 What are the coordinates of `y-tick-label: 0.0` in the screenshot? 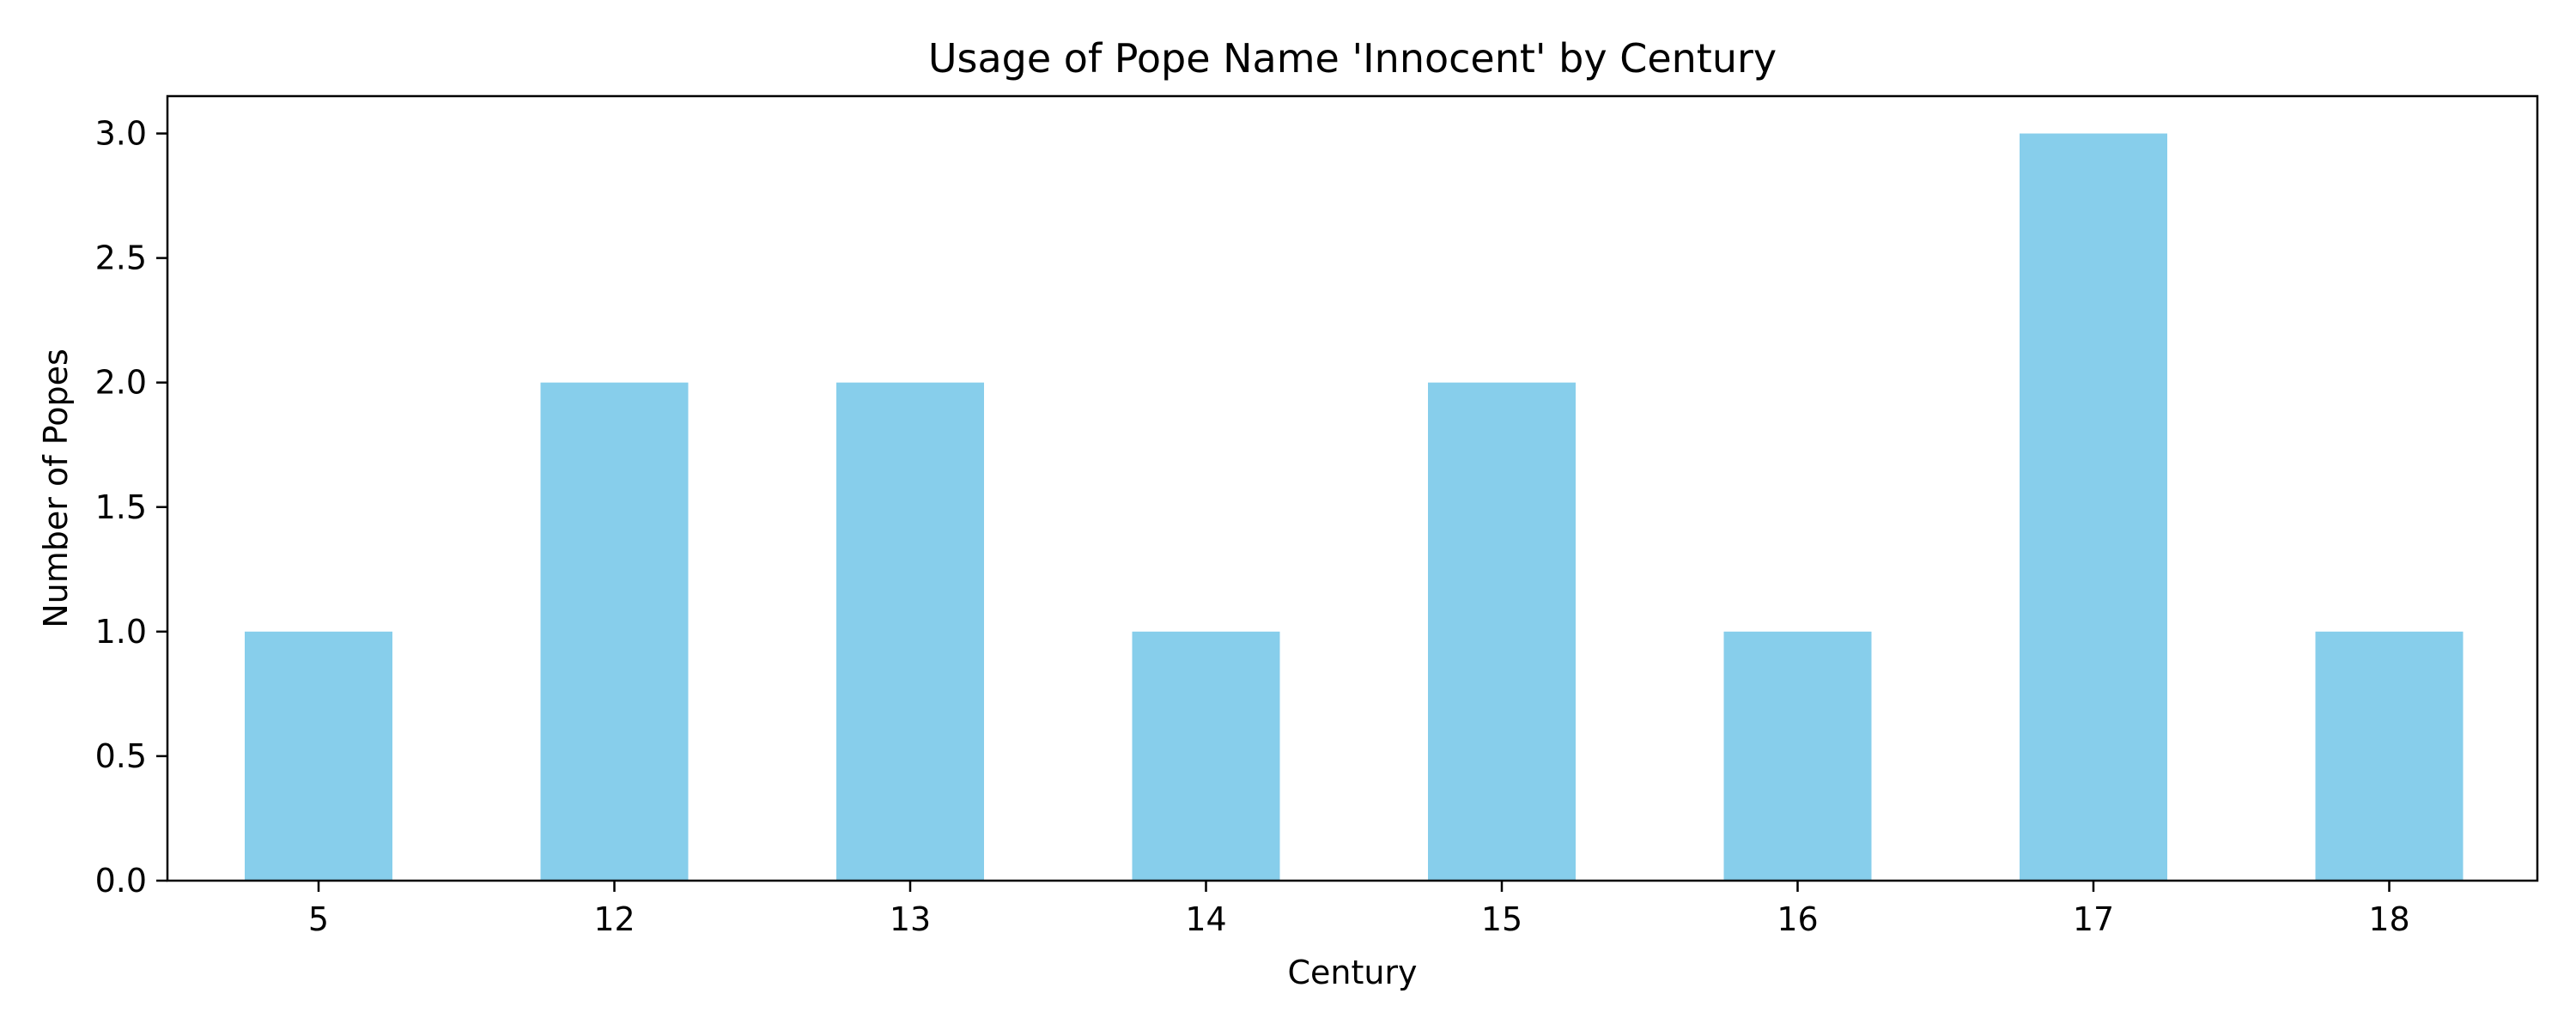 It's located at (121, 881).